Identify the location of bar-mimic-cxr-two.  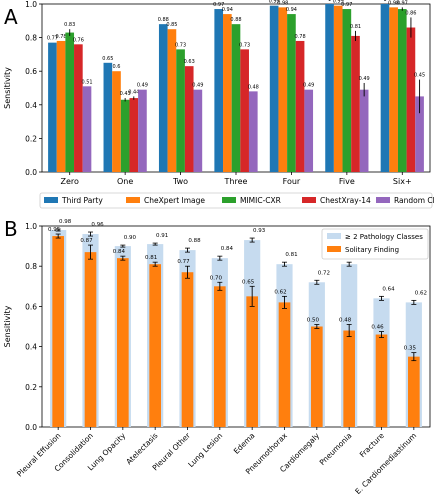
(180, 110).